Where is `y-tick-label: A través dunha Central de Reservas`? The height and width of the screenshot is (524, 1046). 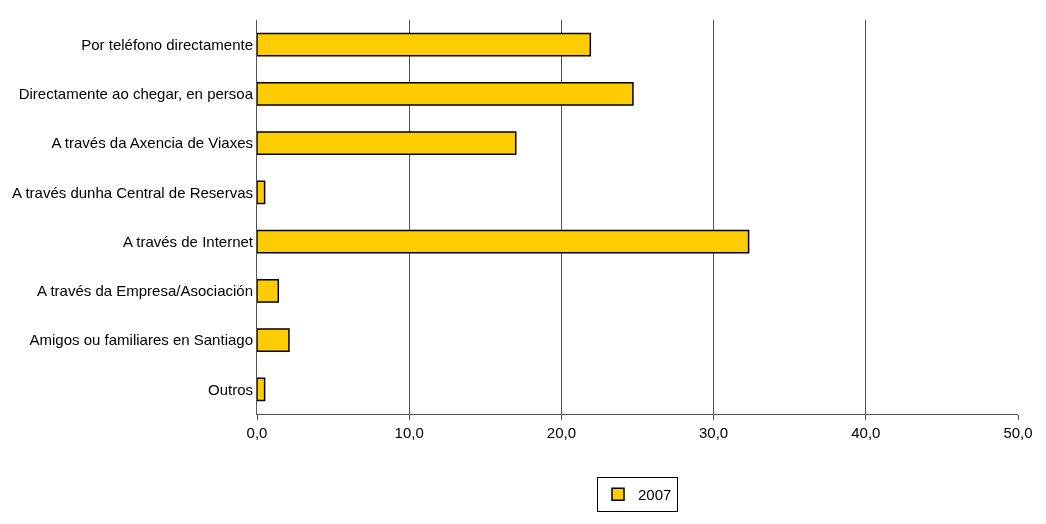 y-tick-label: A través dunha Central de Reservas is located at coordinates (132, 192).